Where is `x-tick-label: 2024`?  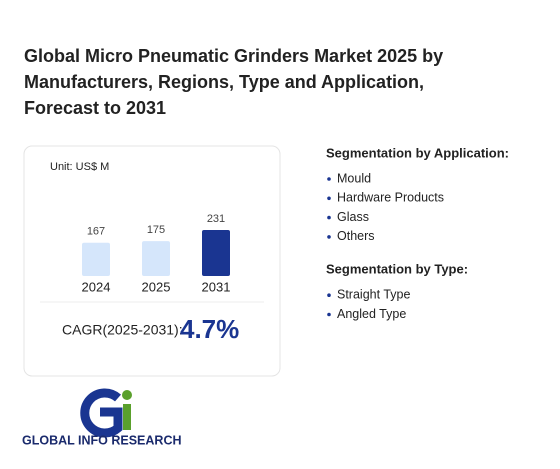 x-tick-label: 2024 is located at coordinates (96, 286).